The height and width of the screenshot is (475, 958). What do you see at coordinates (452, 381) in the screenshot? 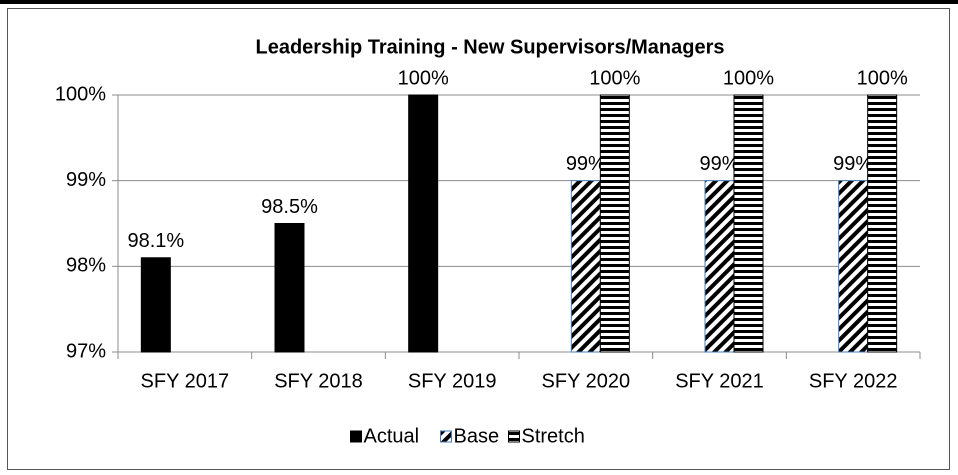
I see `x-tick-label: SFY 2019` at bounding box center [452, 381].